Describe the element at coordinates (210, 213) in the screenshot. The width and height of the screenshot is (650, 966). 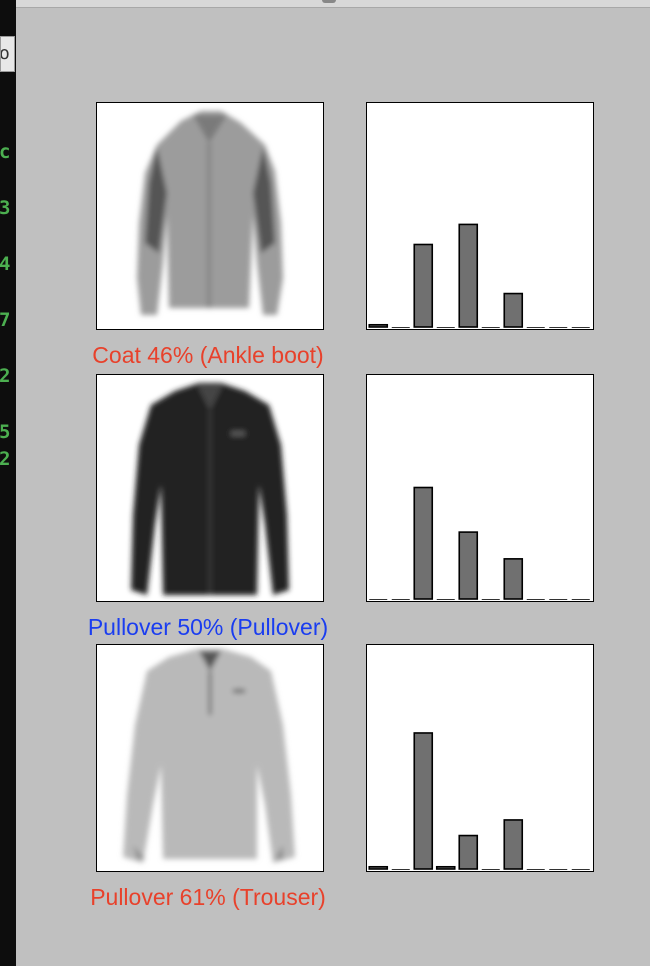
I see `coat-icon` at that location.